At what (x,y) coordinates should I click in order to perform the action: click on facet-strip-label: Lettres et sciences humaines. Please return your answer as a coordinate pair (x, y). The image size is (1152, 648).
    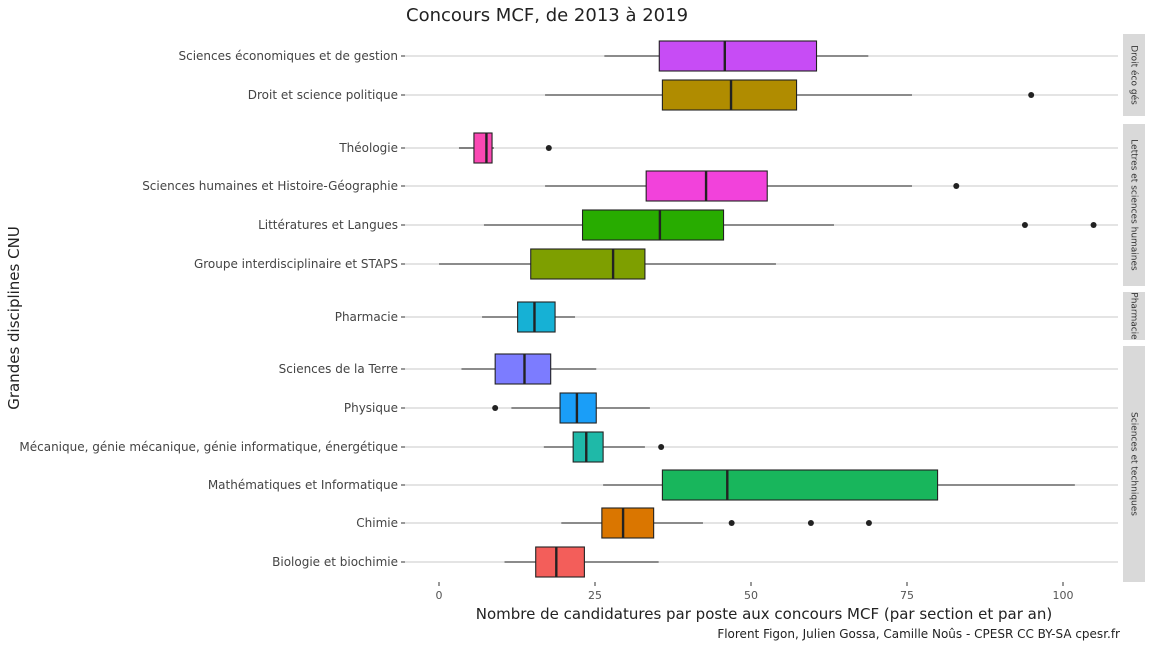
    Looking at the image, I should click on (1134, 205).